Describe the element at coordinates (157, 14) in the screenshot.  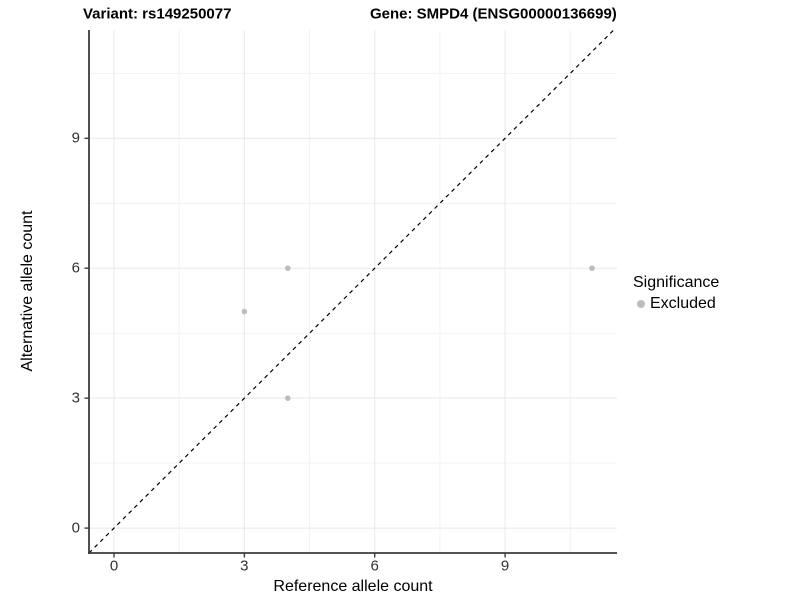
I see `variant-title: Variant: rs149250077` at that location.